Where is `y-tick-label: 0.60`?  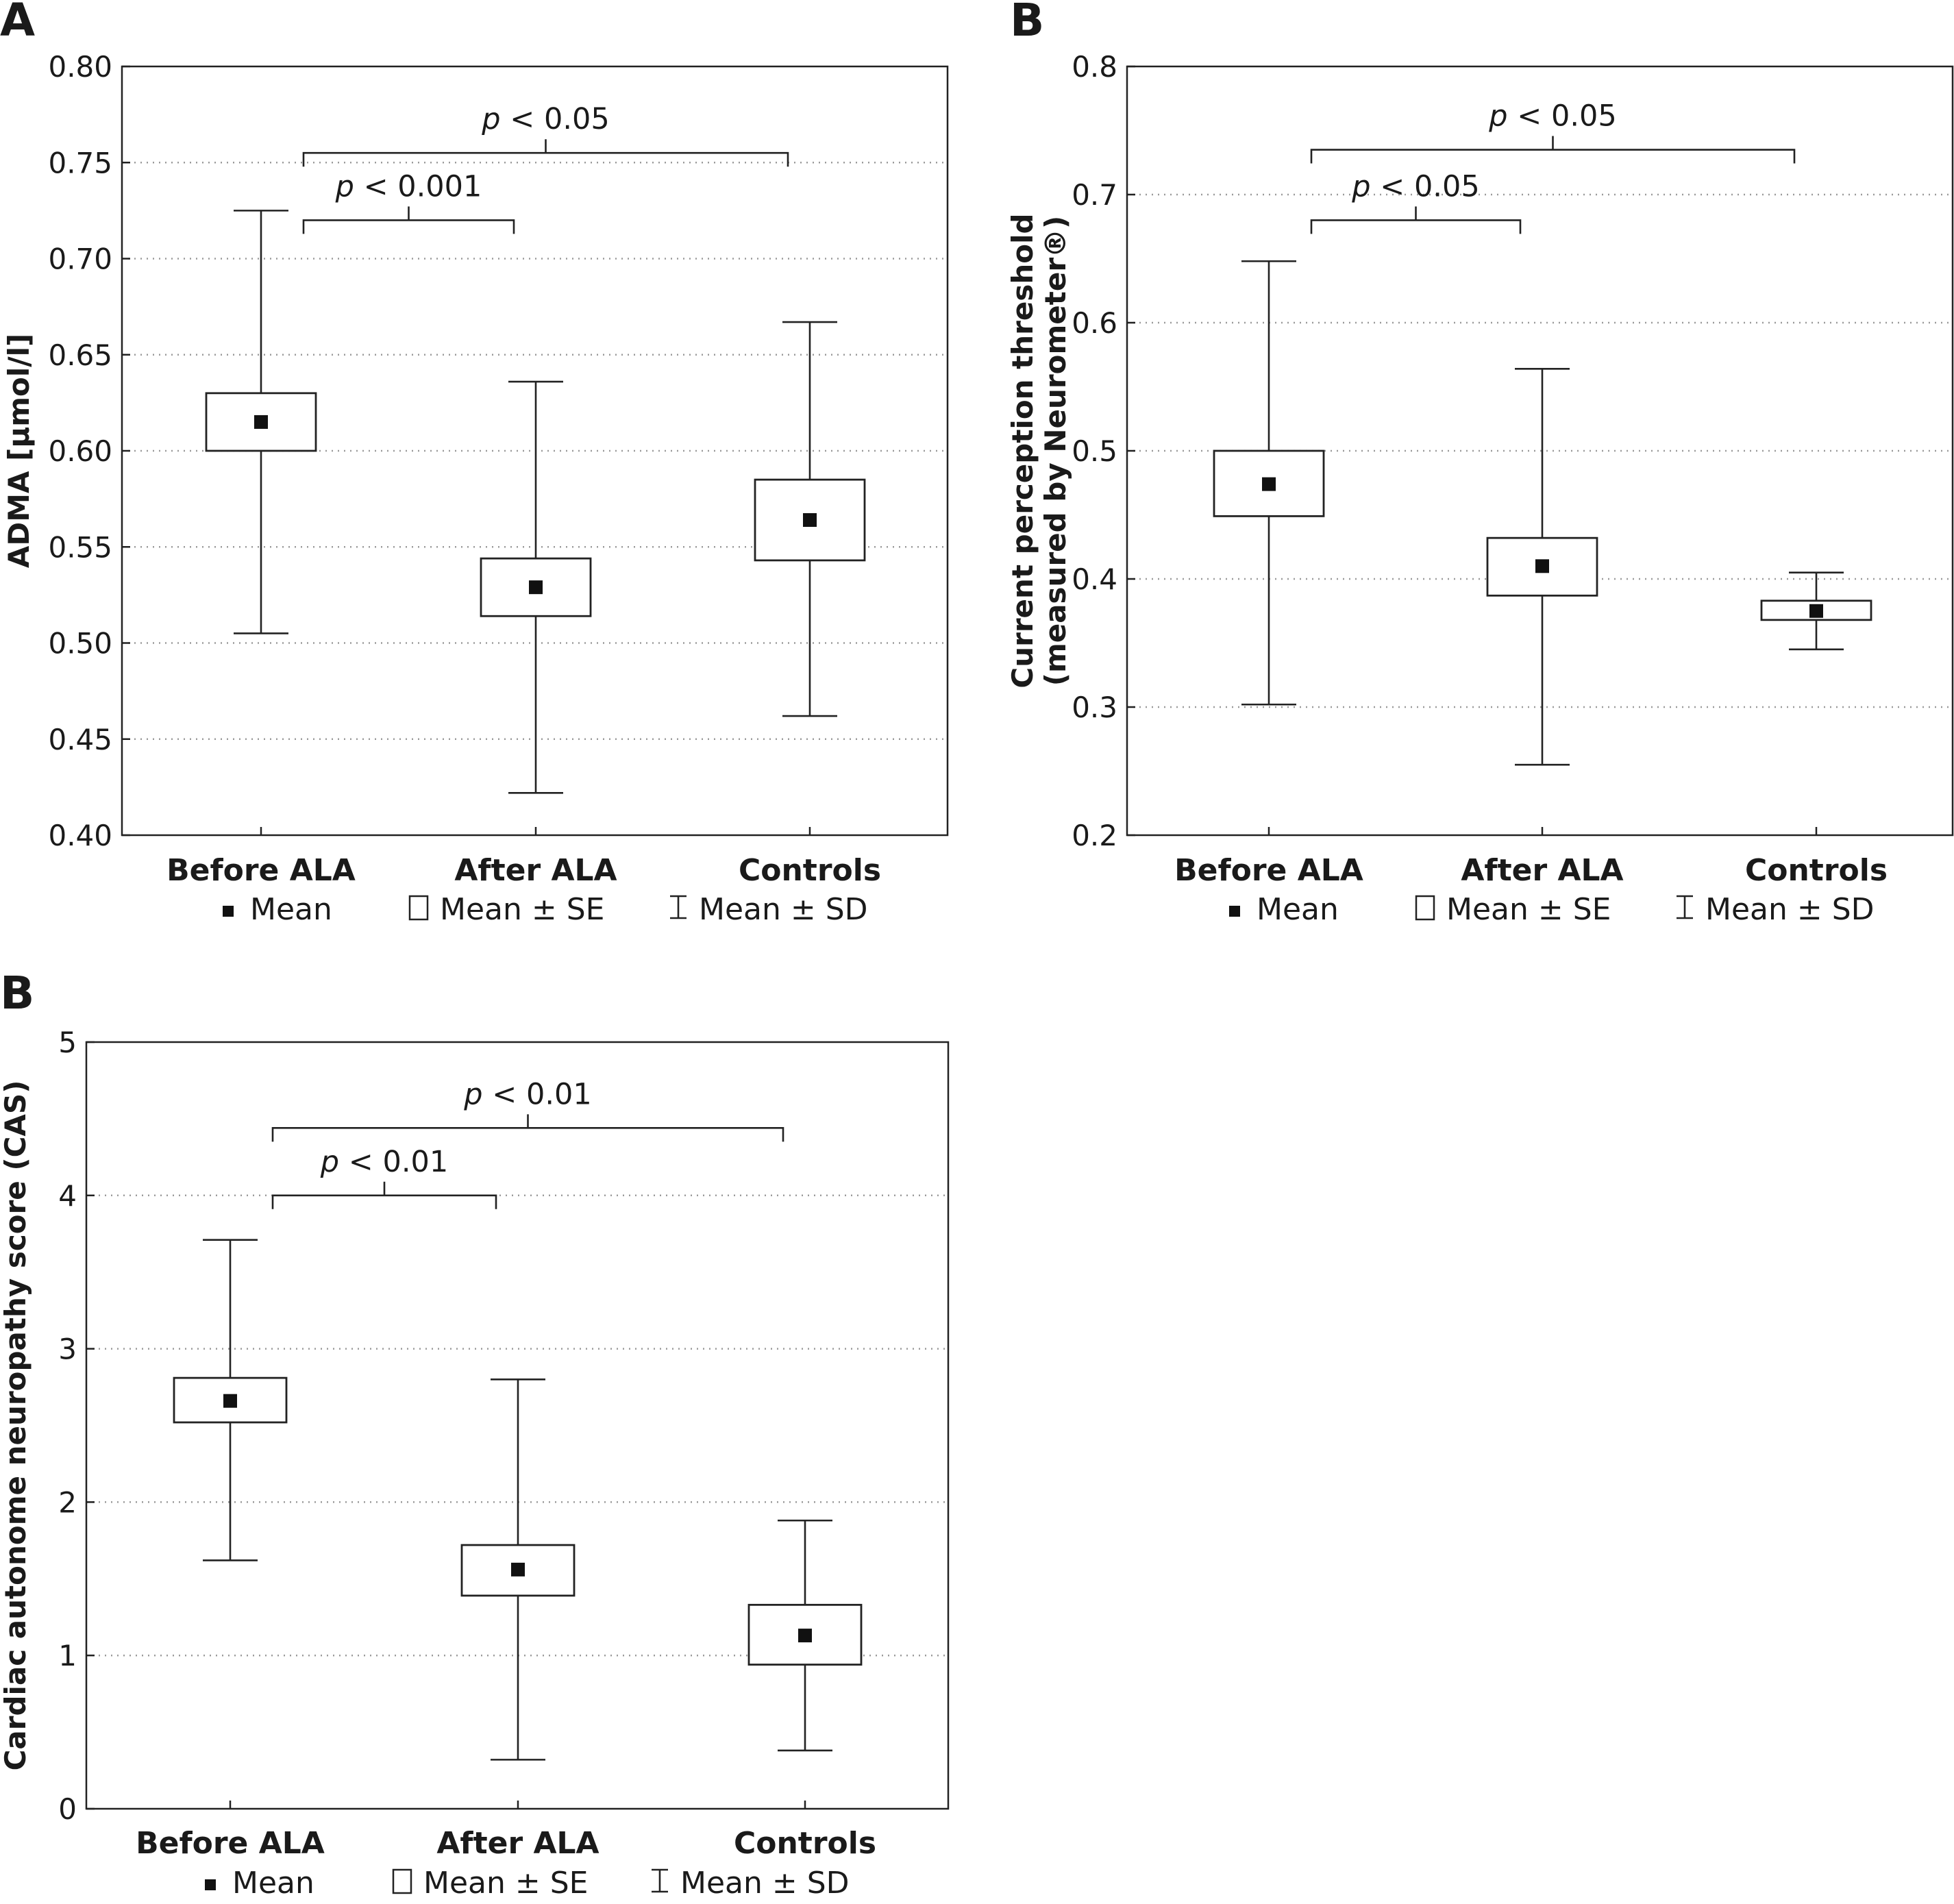
y-tick-label: 0.60 is located at coordinates (80, 451).